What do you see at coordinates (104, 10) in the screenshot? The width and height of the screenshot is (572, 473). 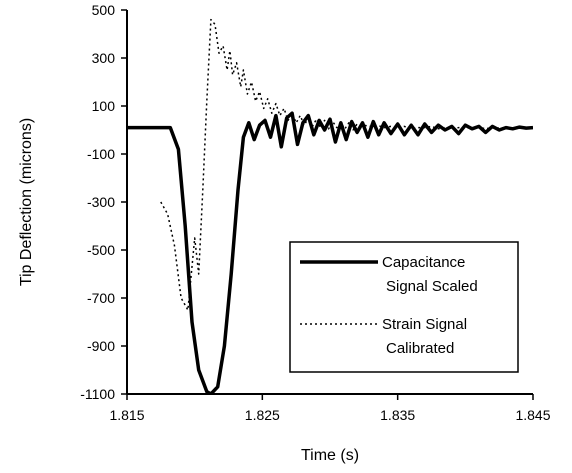 I see `y-tick-label: 500` at bounding box center [104, 10].